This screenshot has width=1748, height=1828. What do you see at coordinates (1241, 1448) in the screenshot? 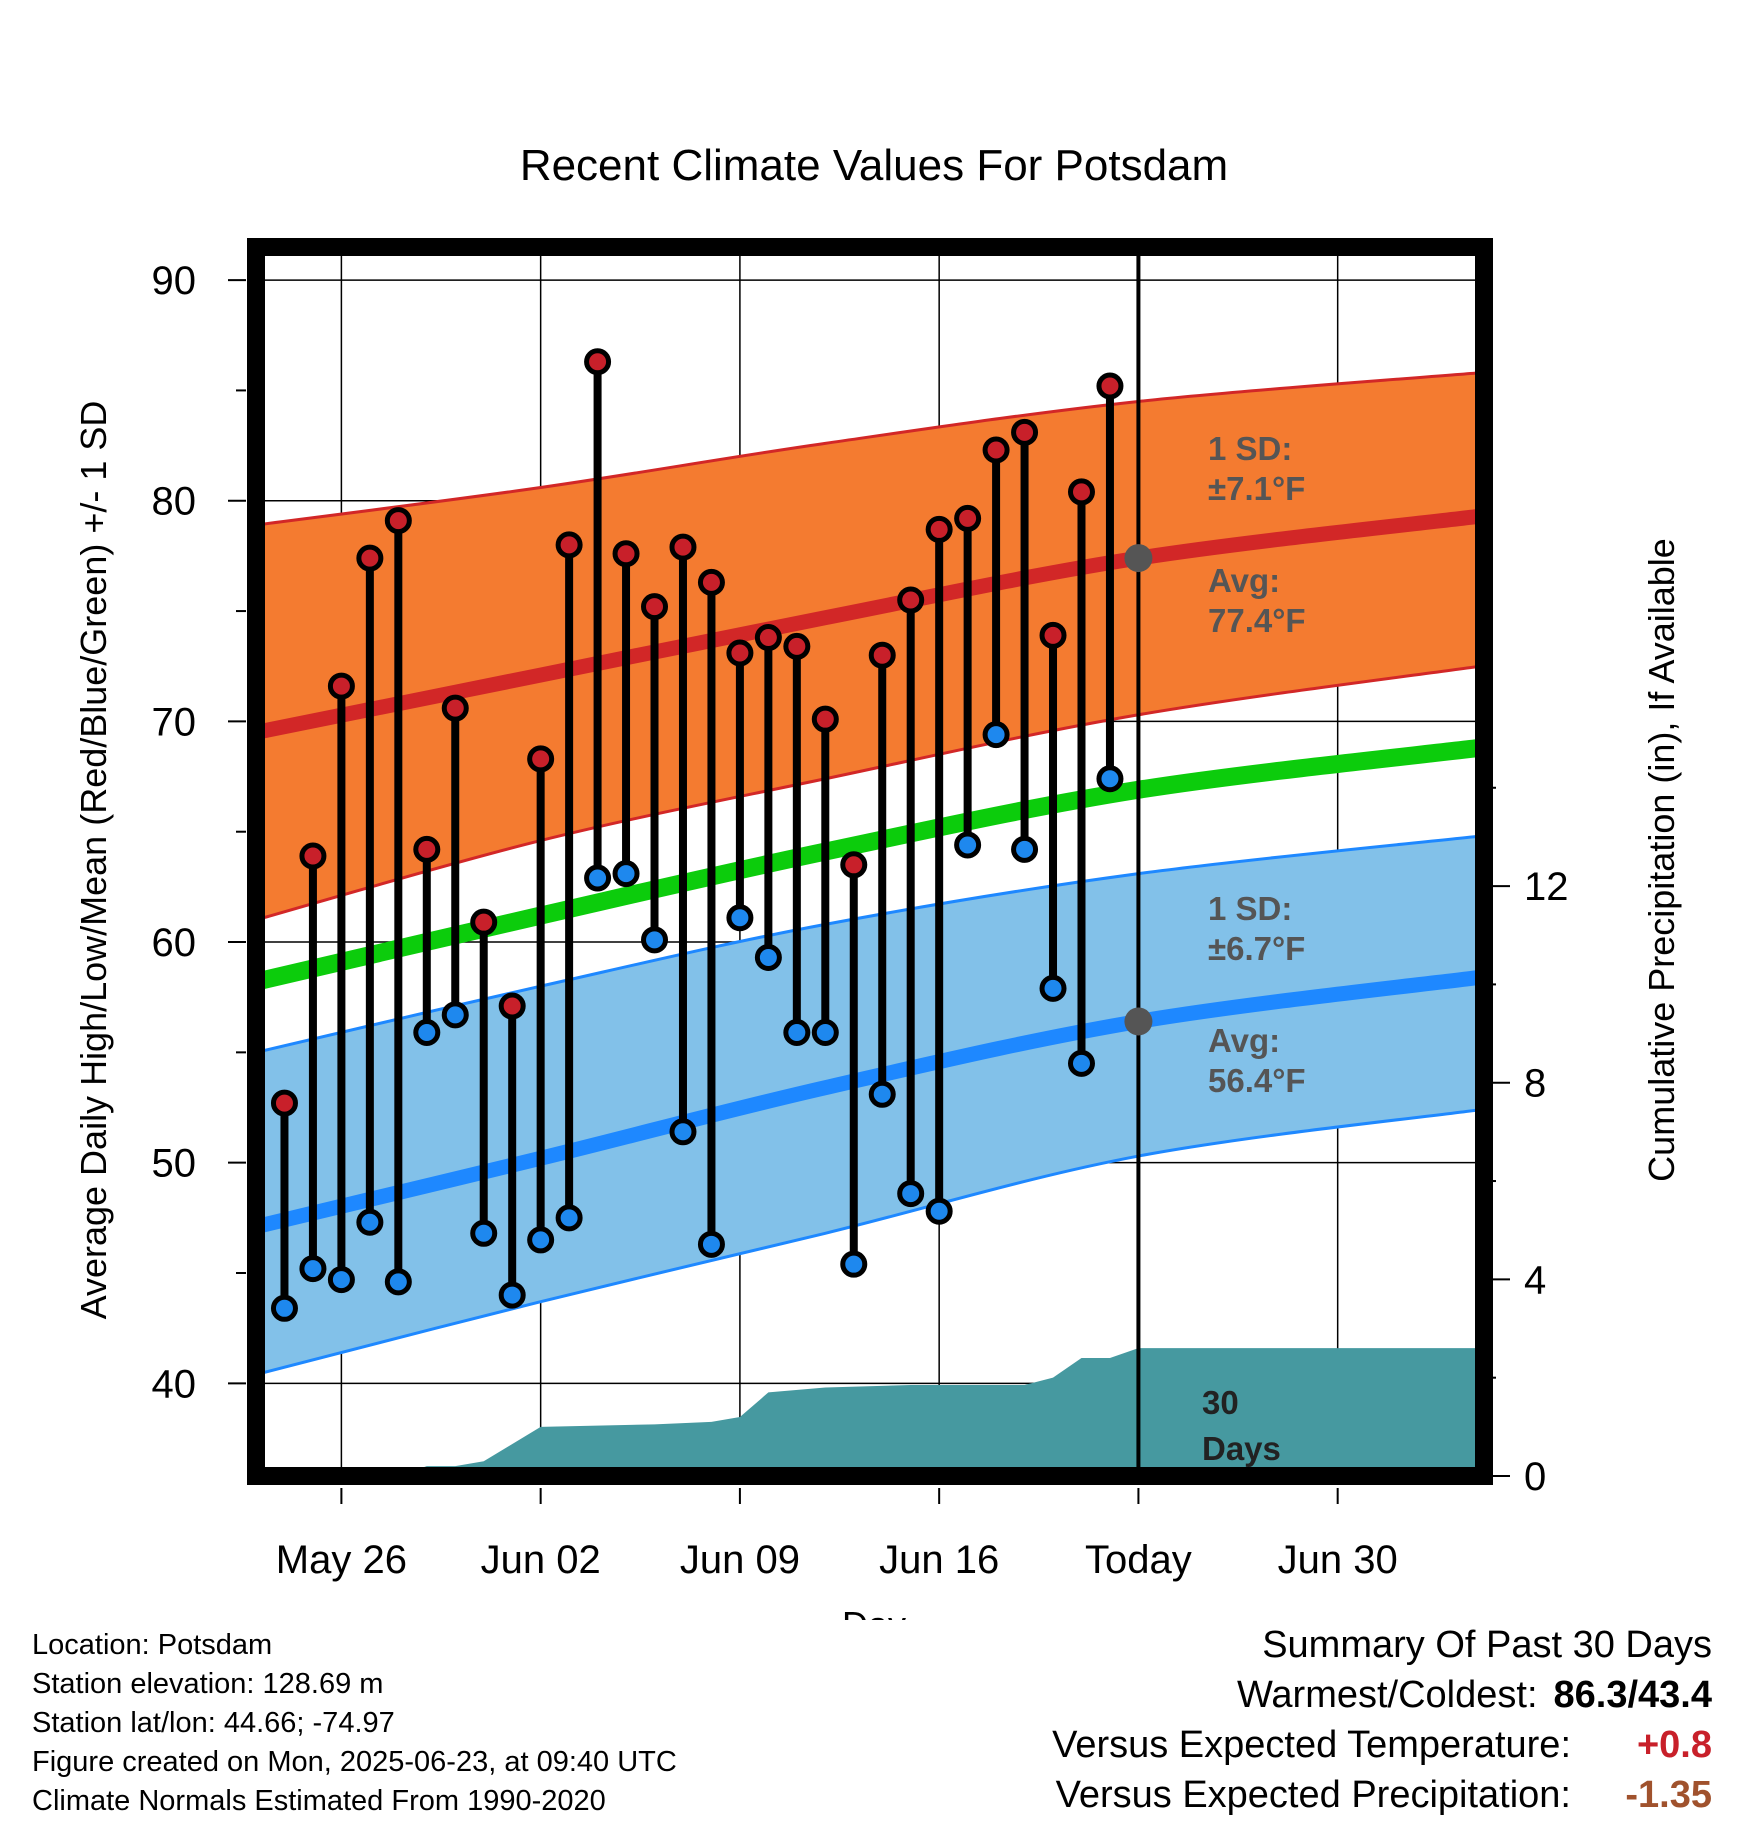
I see `days-count-word: Days` at bounding box center [1241, 1448].